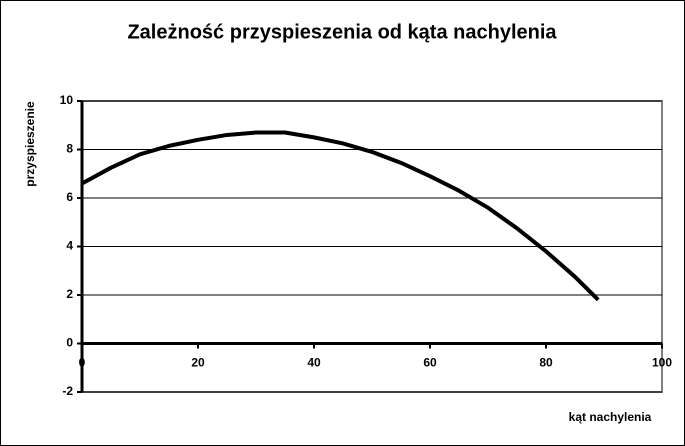 The width and height of the screenshot is (685, 446). Describe the element at coordinates (546, 363) in the screenshot. I see `x-tick-label: 80` at that location.